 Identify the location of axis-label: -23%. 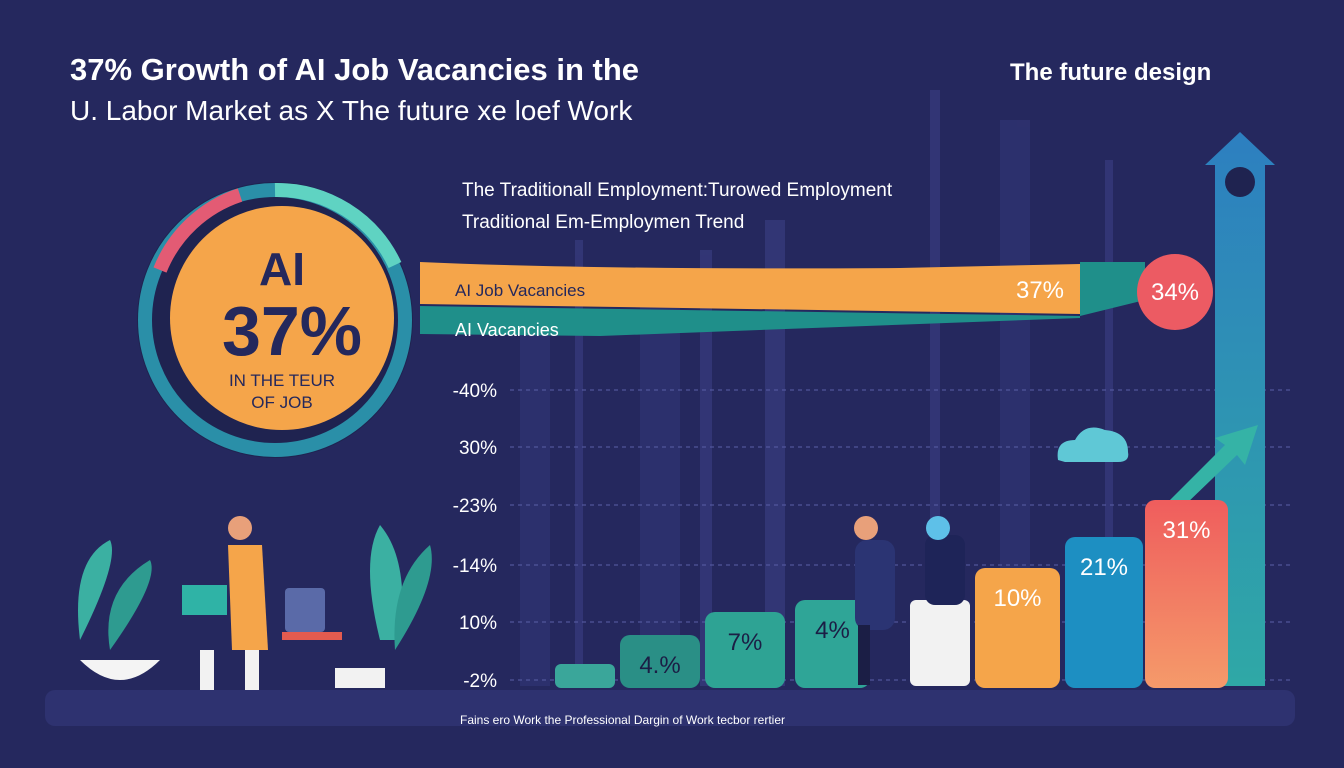
(475, 506).